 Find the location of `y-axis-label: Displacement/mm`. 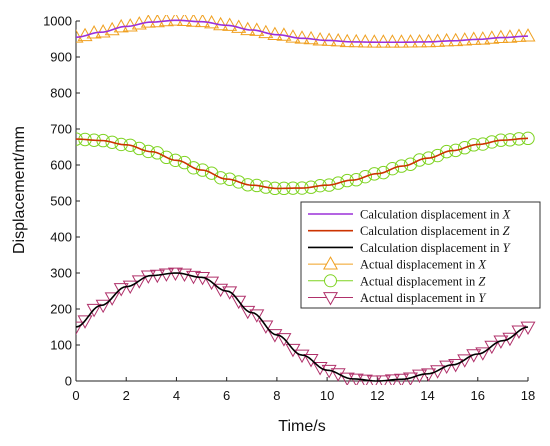

y-axis-label: Displacement/mm is located at coordinates (19, 190).